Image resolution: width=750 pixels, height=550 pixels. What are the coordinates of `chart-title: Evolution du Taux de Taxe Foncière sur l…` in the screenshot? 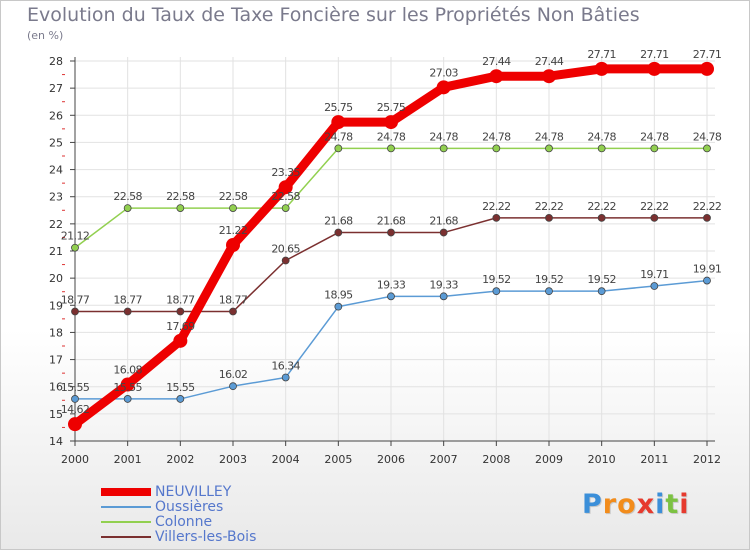 It's located at (333, 15).